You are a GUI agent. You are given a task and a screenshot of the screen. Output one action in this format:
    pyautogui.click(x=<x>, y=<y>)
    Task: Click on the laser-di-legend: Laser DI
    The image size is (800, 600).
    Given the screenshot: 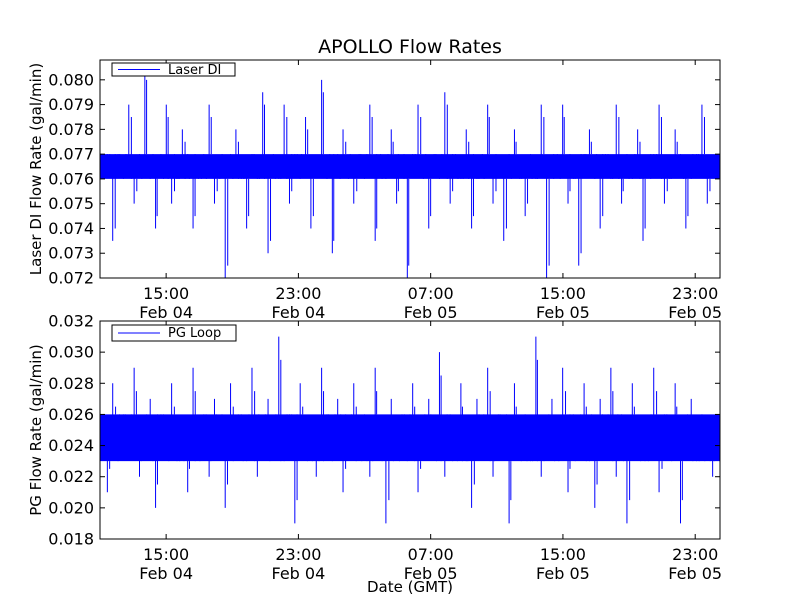 What is the action you would take?
    pyautogui.click(x=173, y=70)
    